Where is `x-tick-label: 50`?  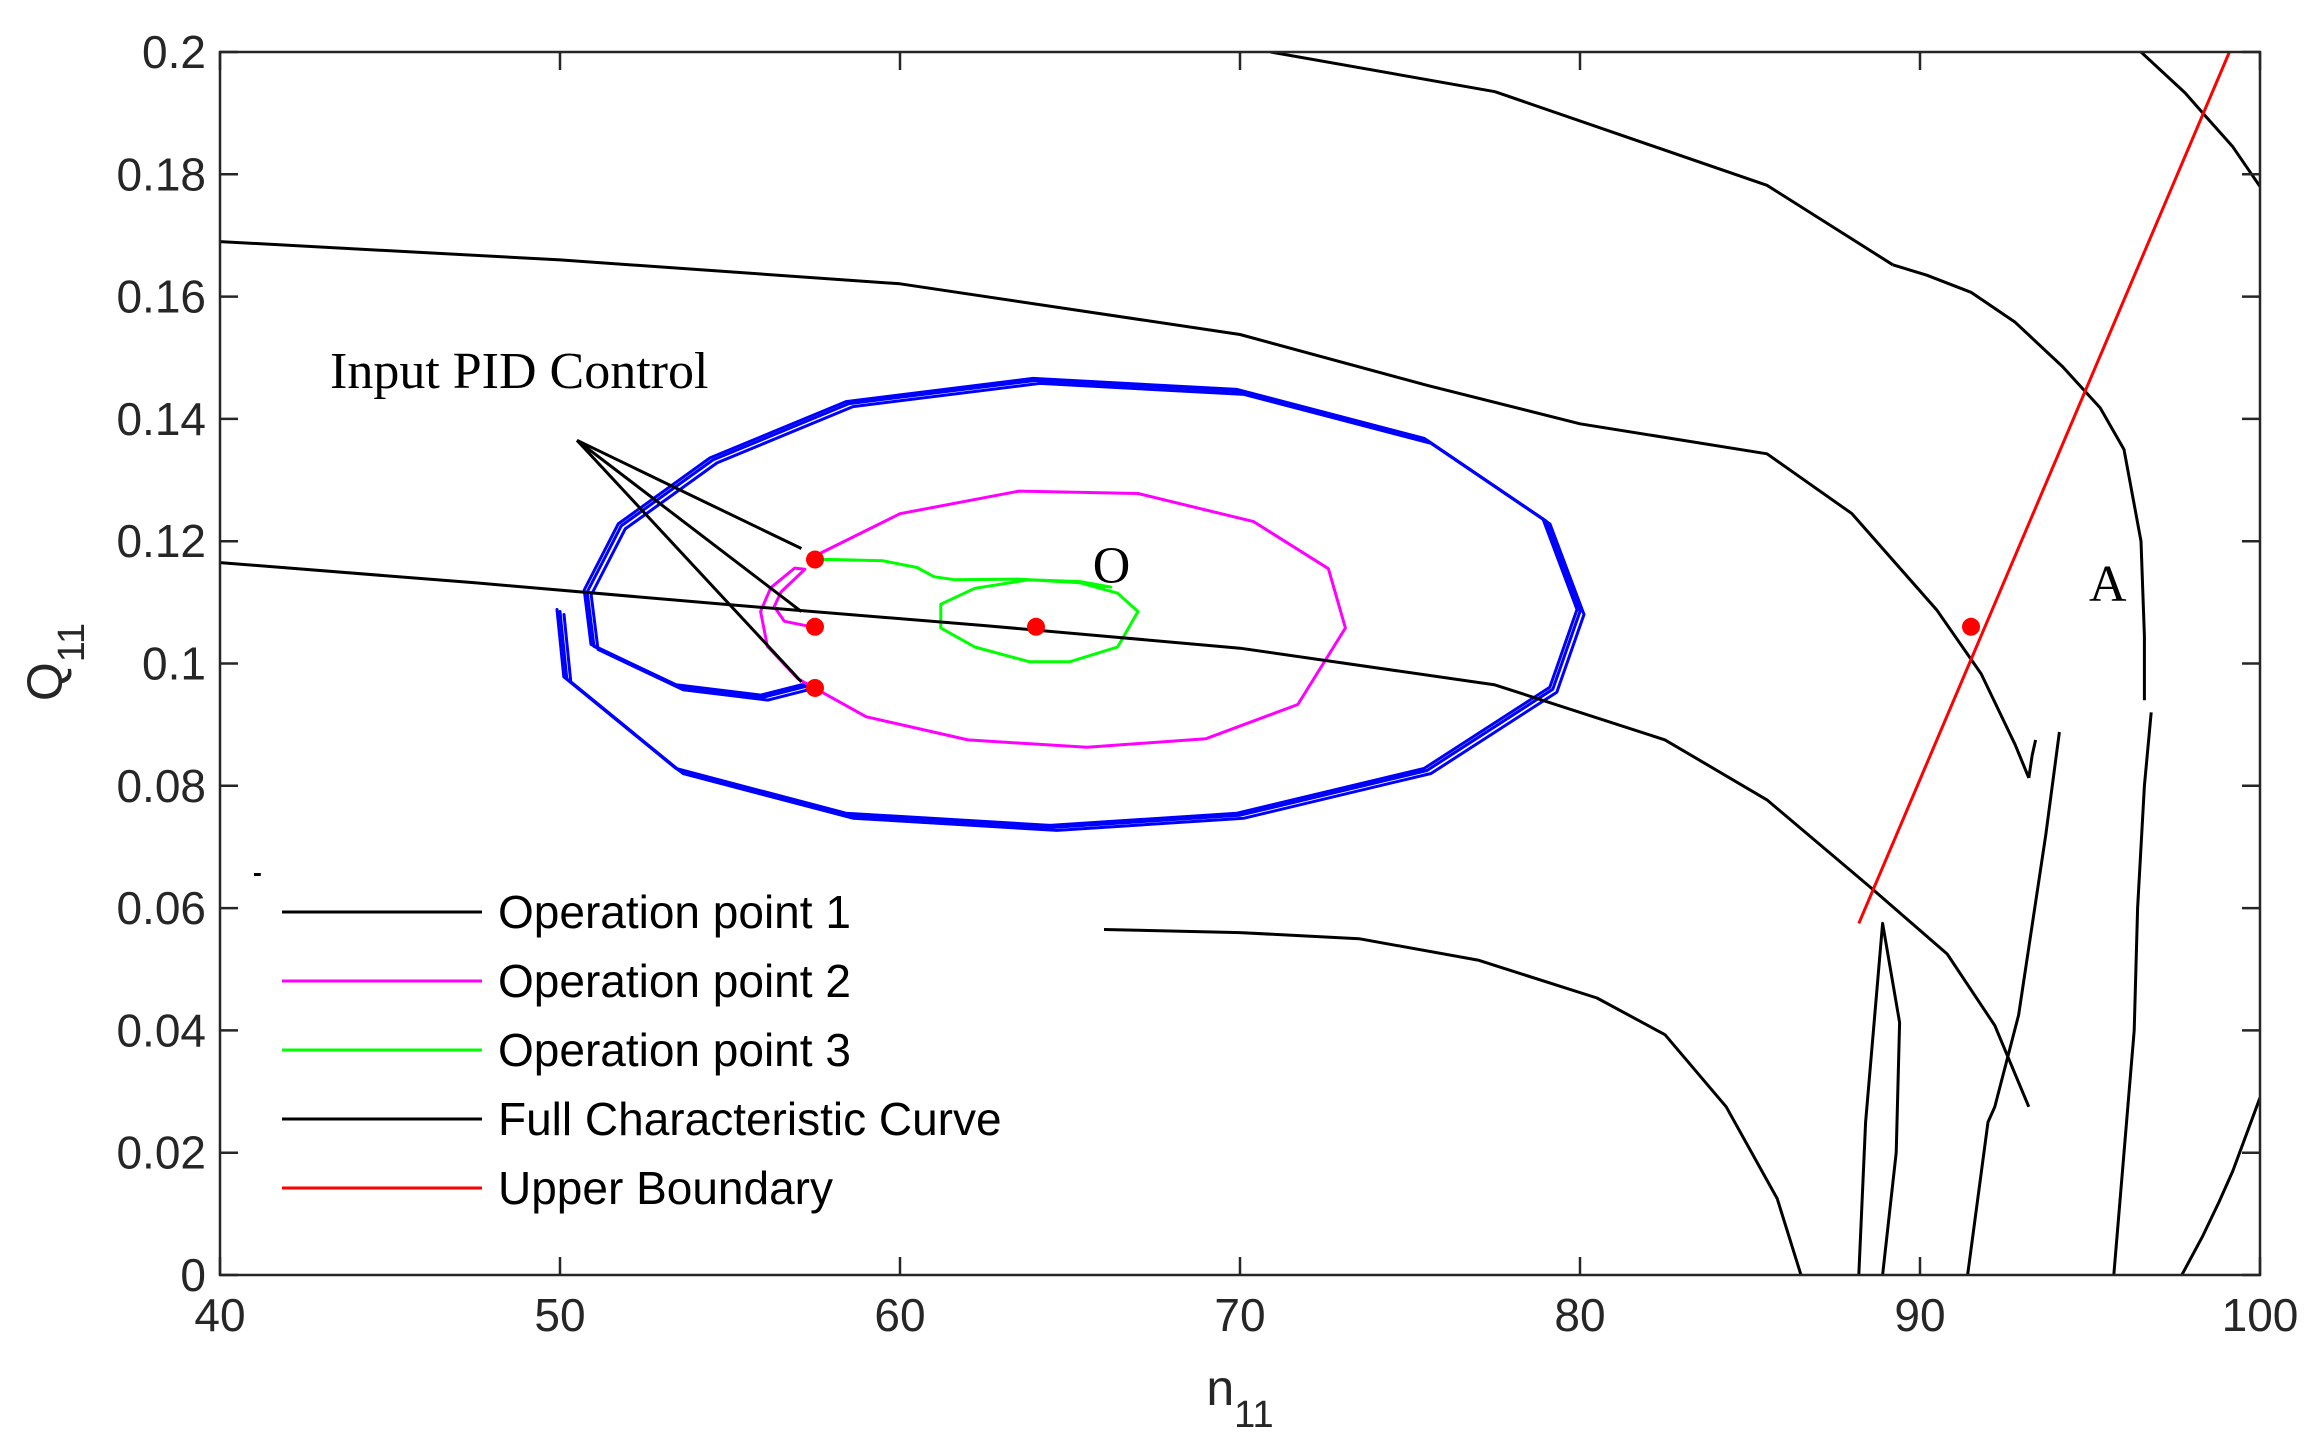
x-tick-label: 50 is located at coordinates (559, 1315).